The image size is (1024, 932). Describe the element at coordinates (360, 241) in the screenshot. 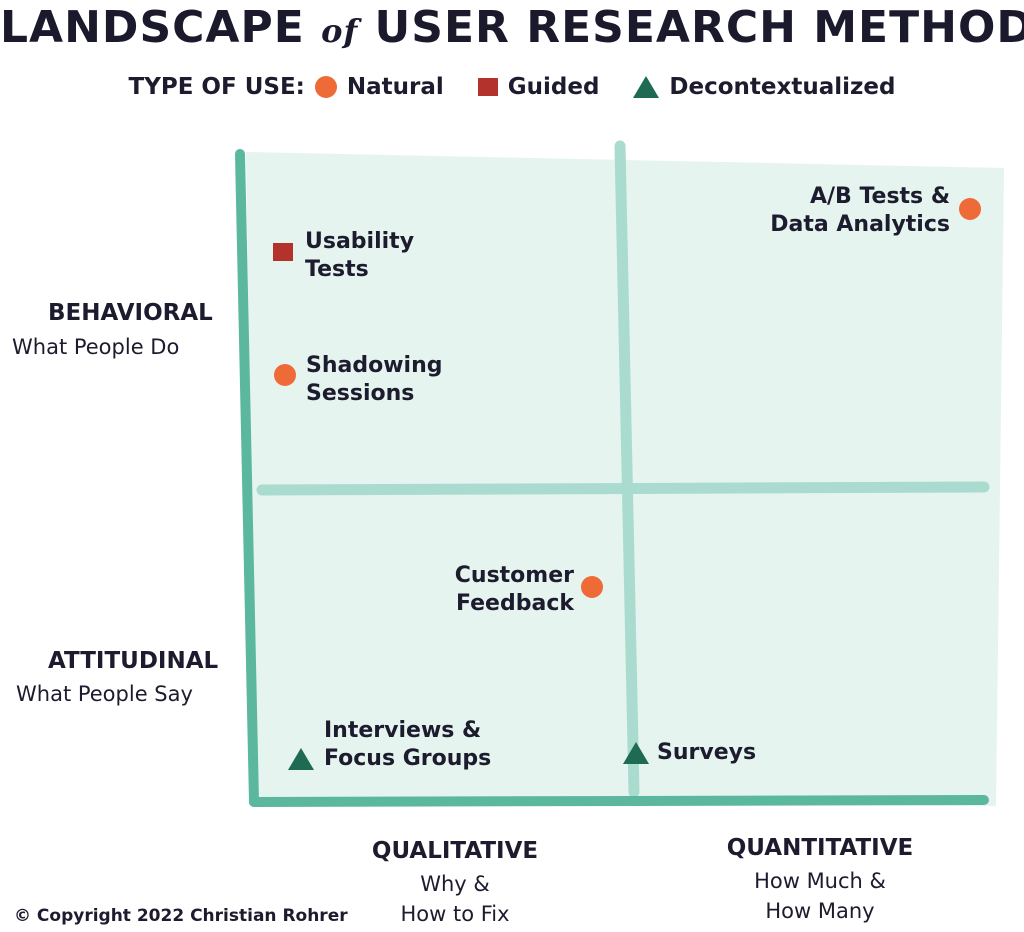

I see `usability-tests-line-1: Usability` at that location.